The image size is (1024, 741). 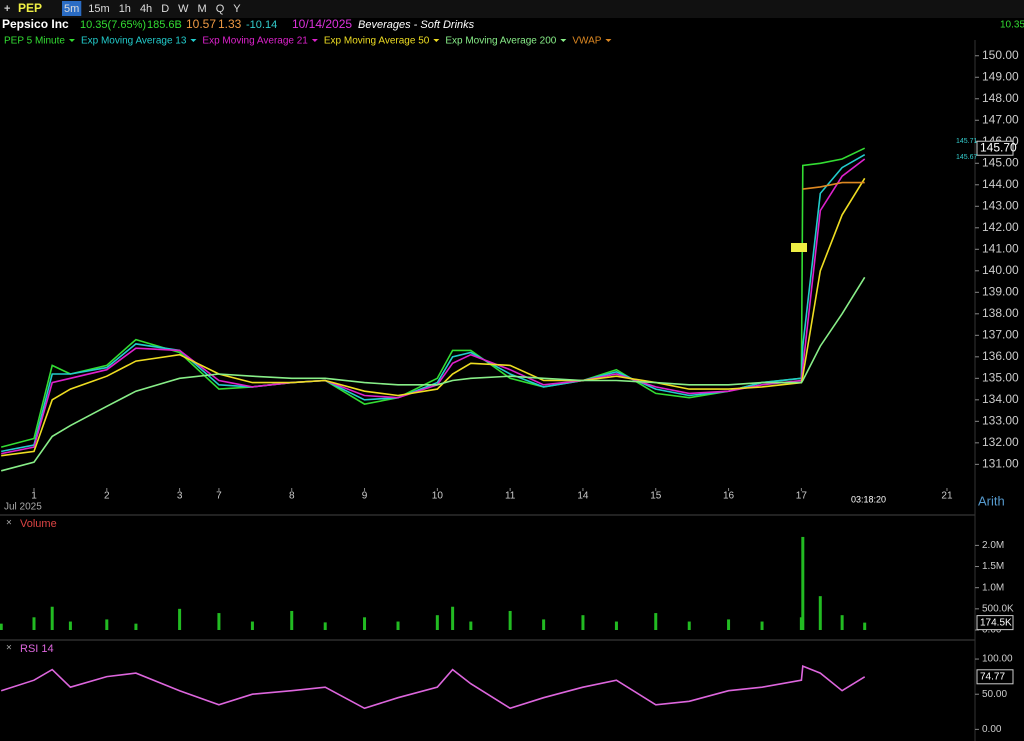 I want to click on interval: 1h, so click(x=125, y=9).